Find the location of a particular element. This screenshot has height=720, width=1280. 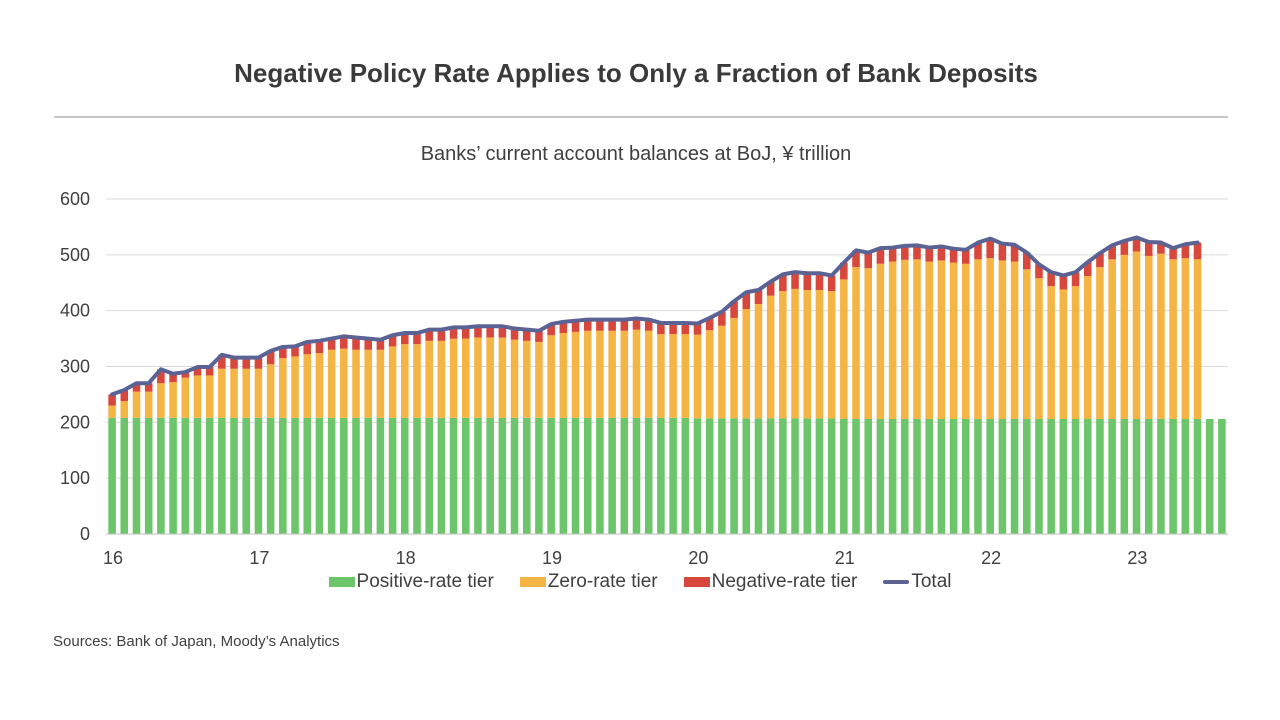

y-tick-label: 500 is located at coordinates (75, 255).